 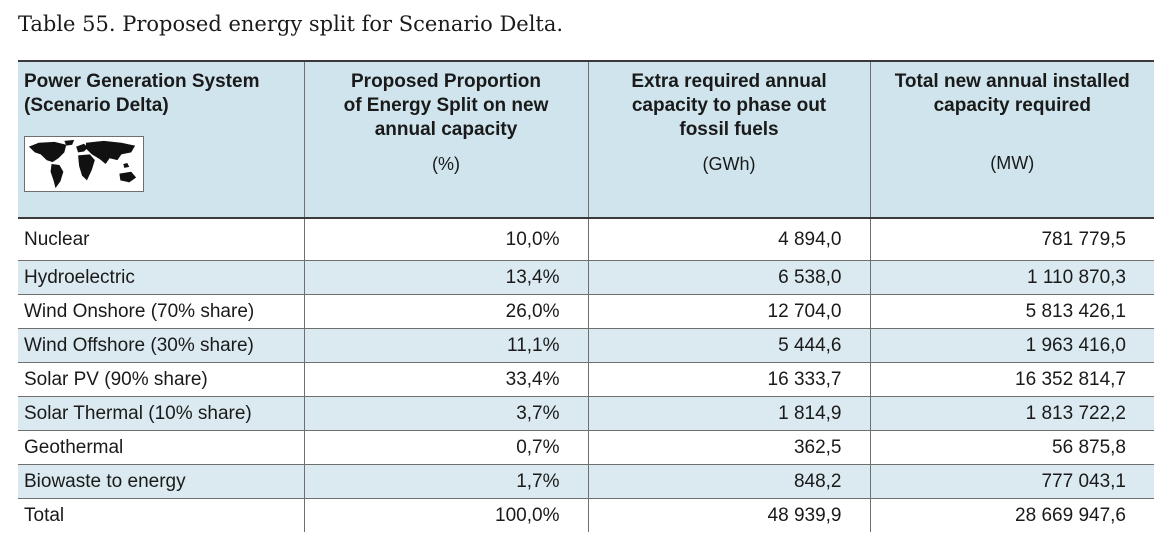 I want to click on system-cell: Solar Thermal (10% share), so click(x=161, y=413).